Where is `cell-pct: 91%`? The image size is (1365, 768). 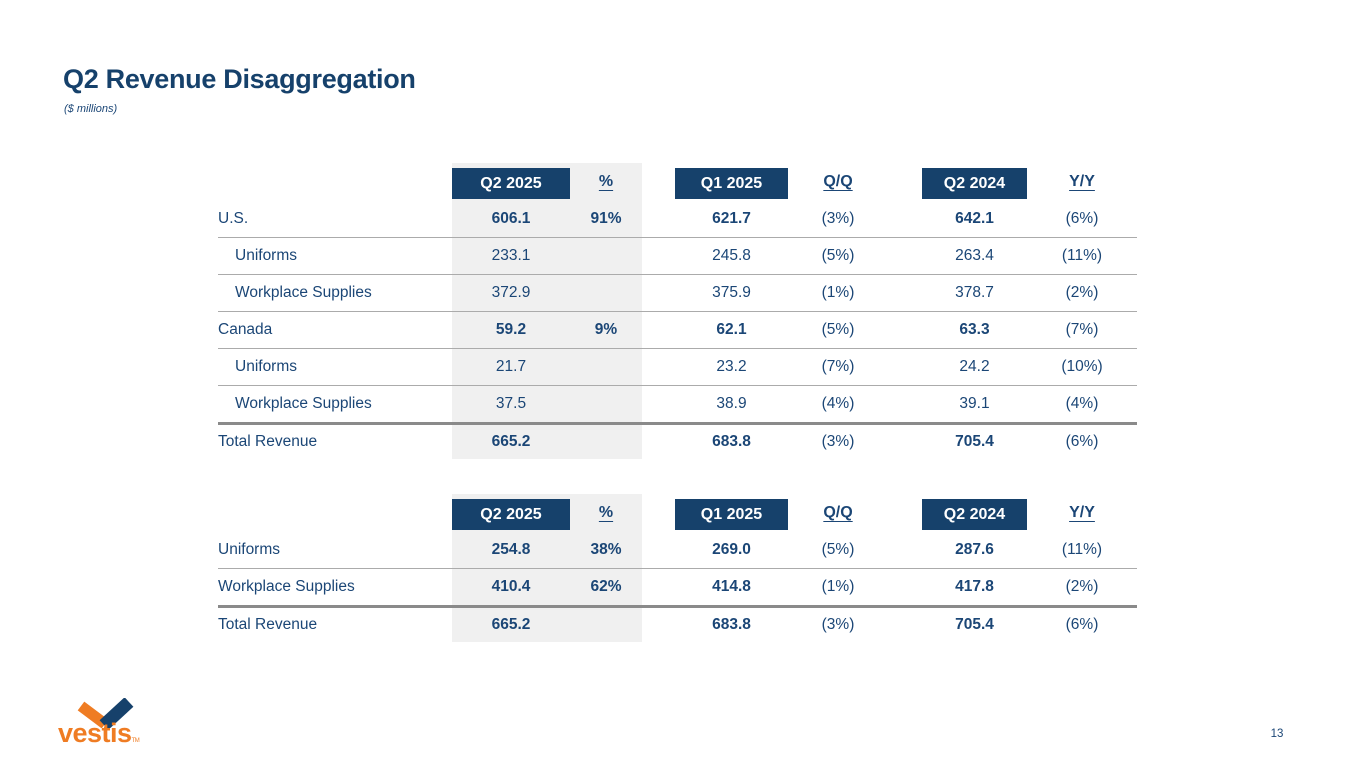
cell-pct: 91% is located at coordinates (606, 218).